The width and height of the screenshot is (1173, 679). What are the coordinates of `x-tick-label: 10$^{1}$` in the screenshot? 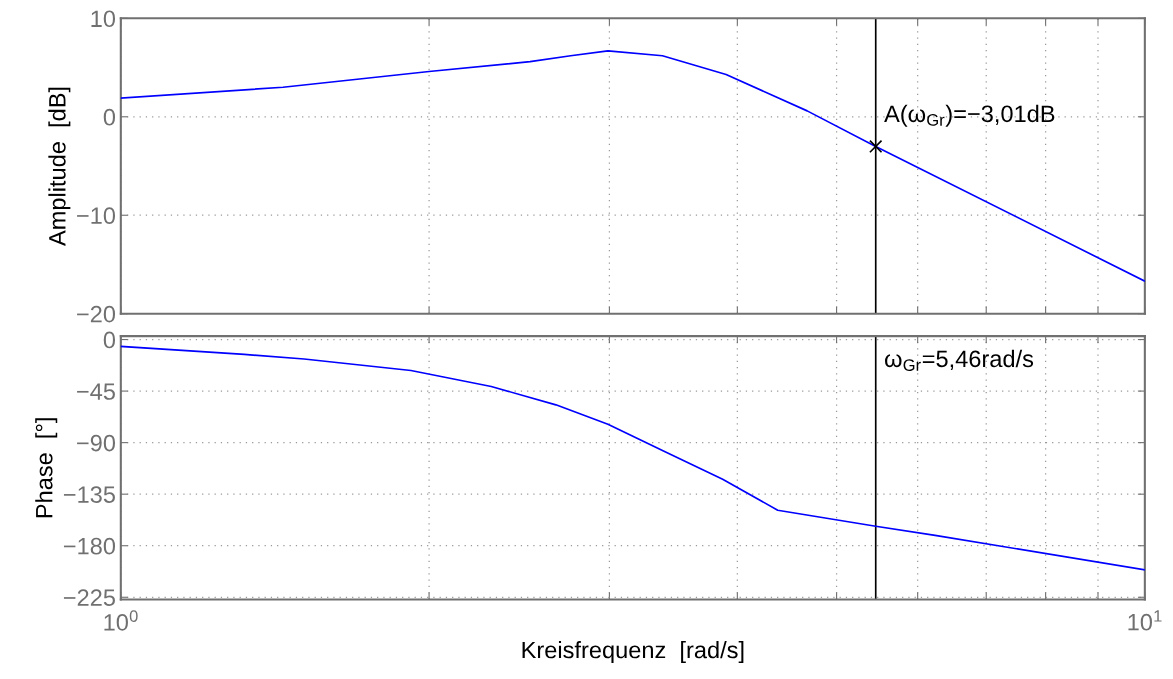 It's located at (1145, 620).